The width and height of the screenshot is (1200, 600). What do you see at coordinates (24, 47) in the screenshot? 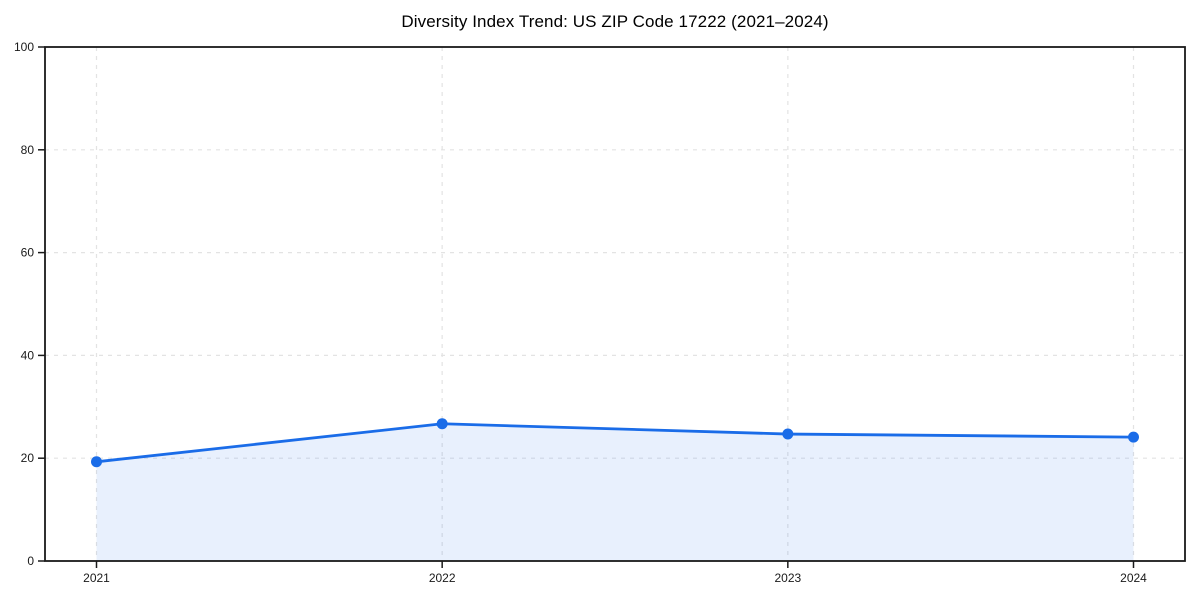
I see `y-tick-label: 100` at bounding box center [24, 47].